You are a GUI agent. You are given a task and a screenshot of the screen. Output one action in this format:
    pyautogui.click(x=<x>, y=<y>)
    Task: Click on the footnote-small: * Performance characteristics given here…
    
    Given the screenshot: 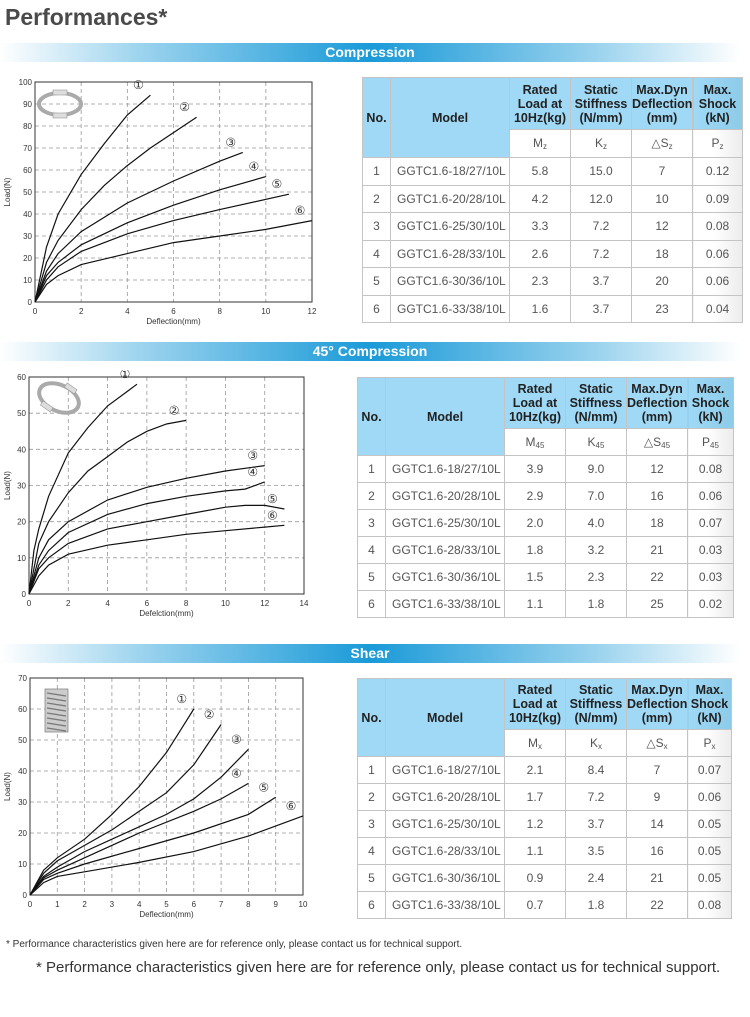 What is the action you would take?
    pyautogui.click(x=234, y=944)
    